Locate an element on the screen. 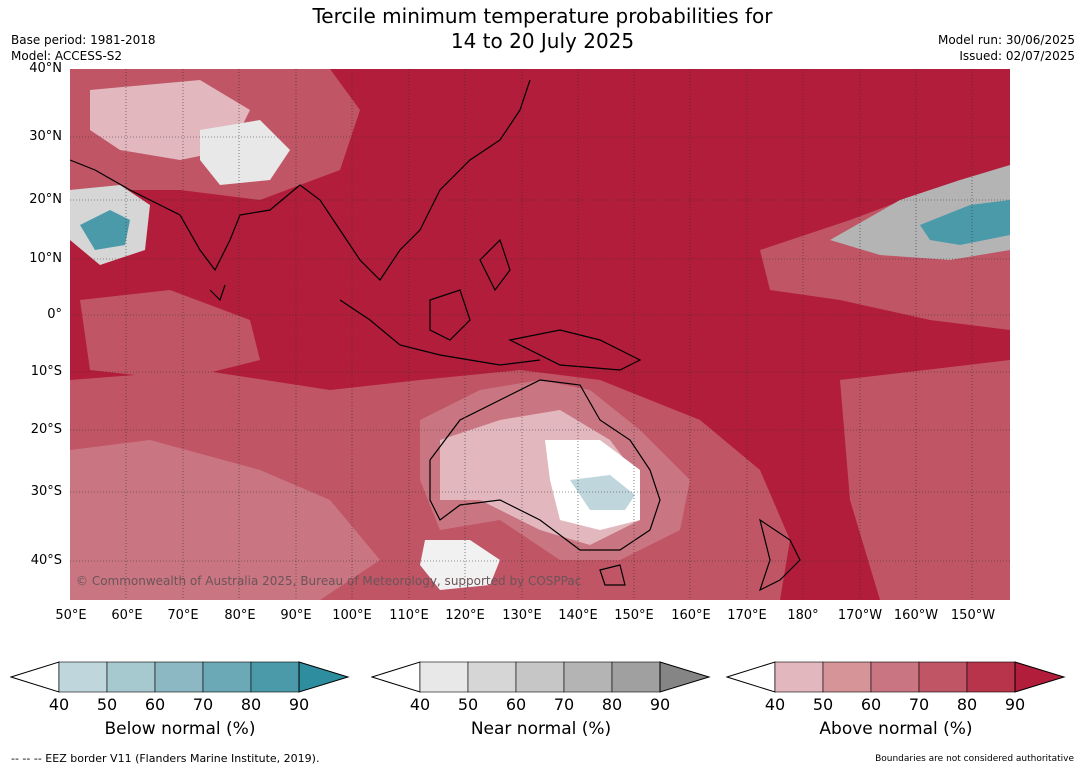 Image resolution: width=1085 pixels, height=770 pixels. lat-label-20n: 20°N is located at coordinates (45, 199).